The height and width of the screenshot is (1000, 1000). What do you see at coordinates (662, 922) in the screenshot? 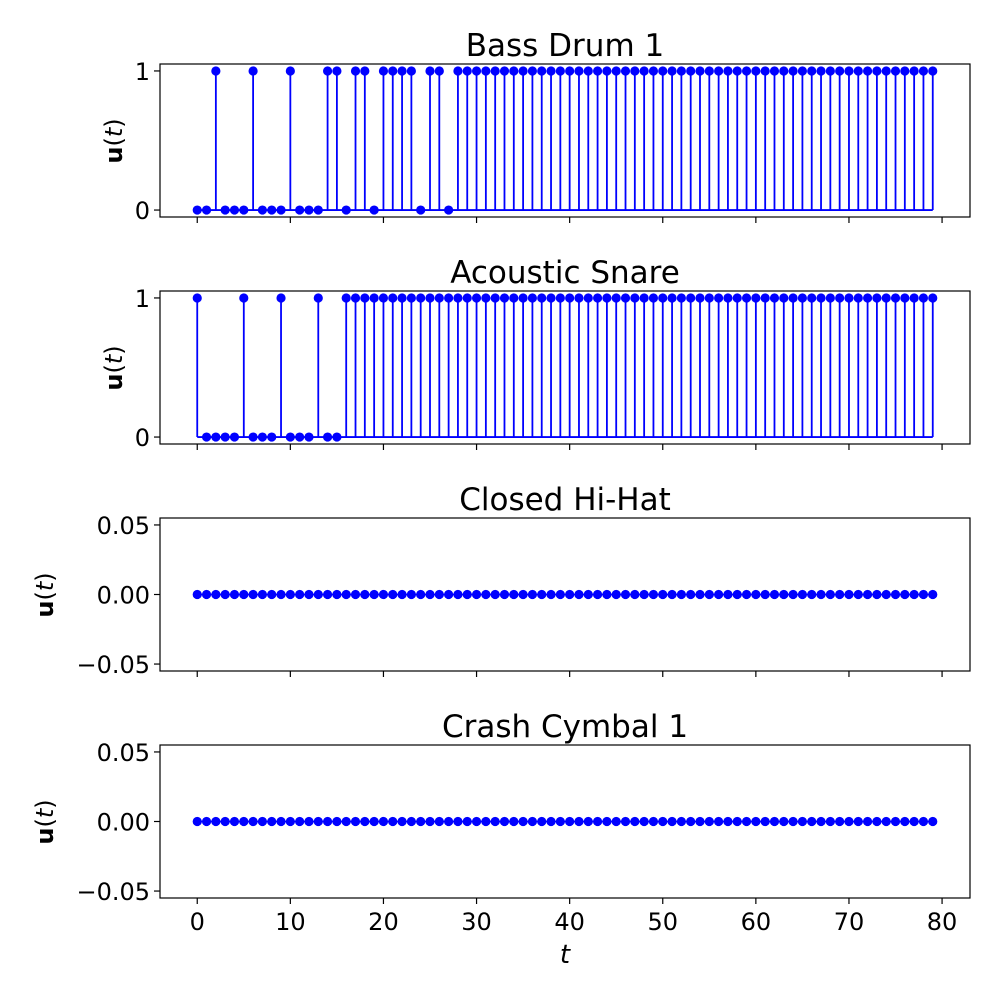
I see `x-tick-label: 50` at bounding box center [662, 922].